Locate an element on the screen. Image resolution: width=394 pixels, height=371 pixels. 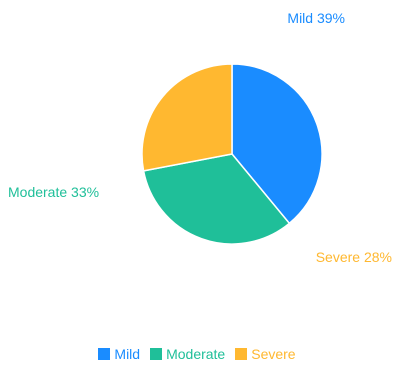
legend-swatch-severe is located at coordinates (241, 354).